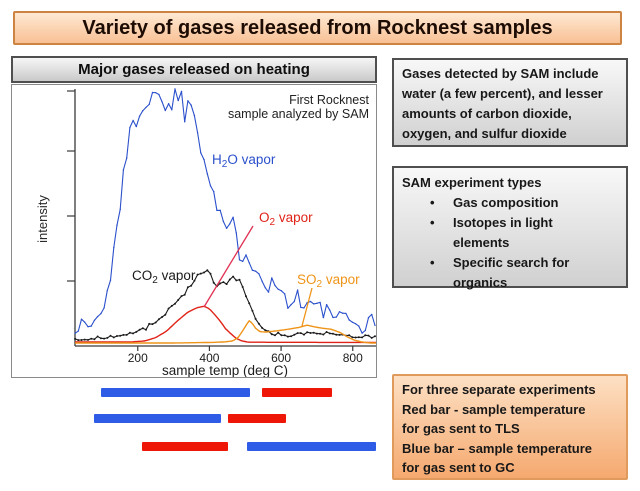 This screenshot has width=640, height=491. Describe the element at coordinates (244, 161) in the screenshot. I see `h2o-label: H2O vapor` at that location.